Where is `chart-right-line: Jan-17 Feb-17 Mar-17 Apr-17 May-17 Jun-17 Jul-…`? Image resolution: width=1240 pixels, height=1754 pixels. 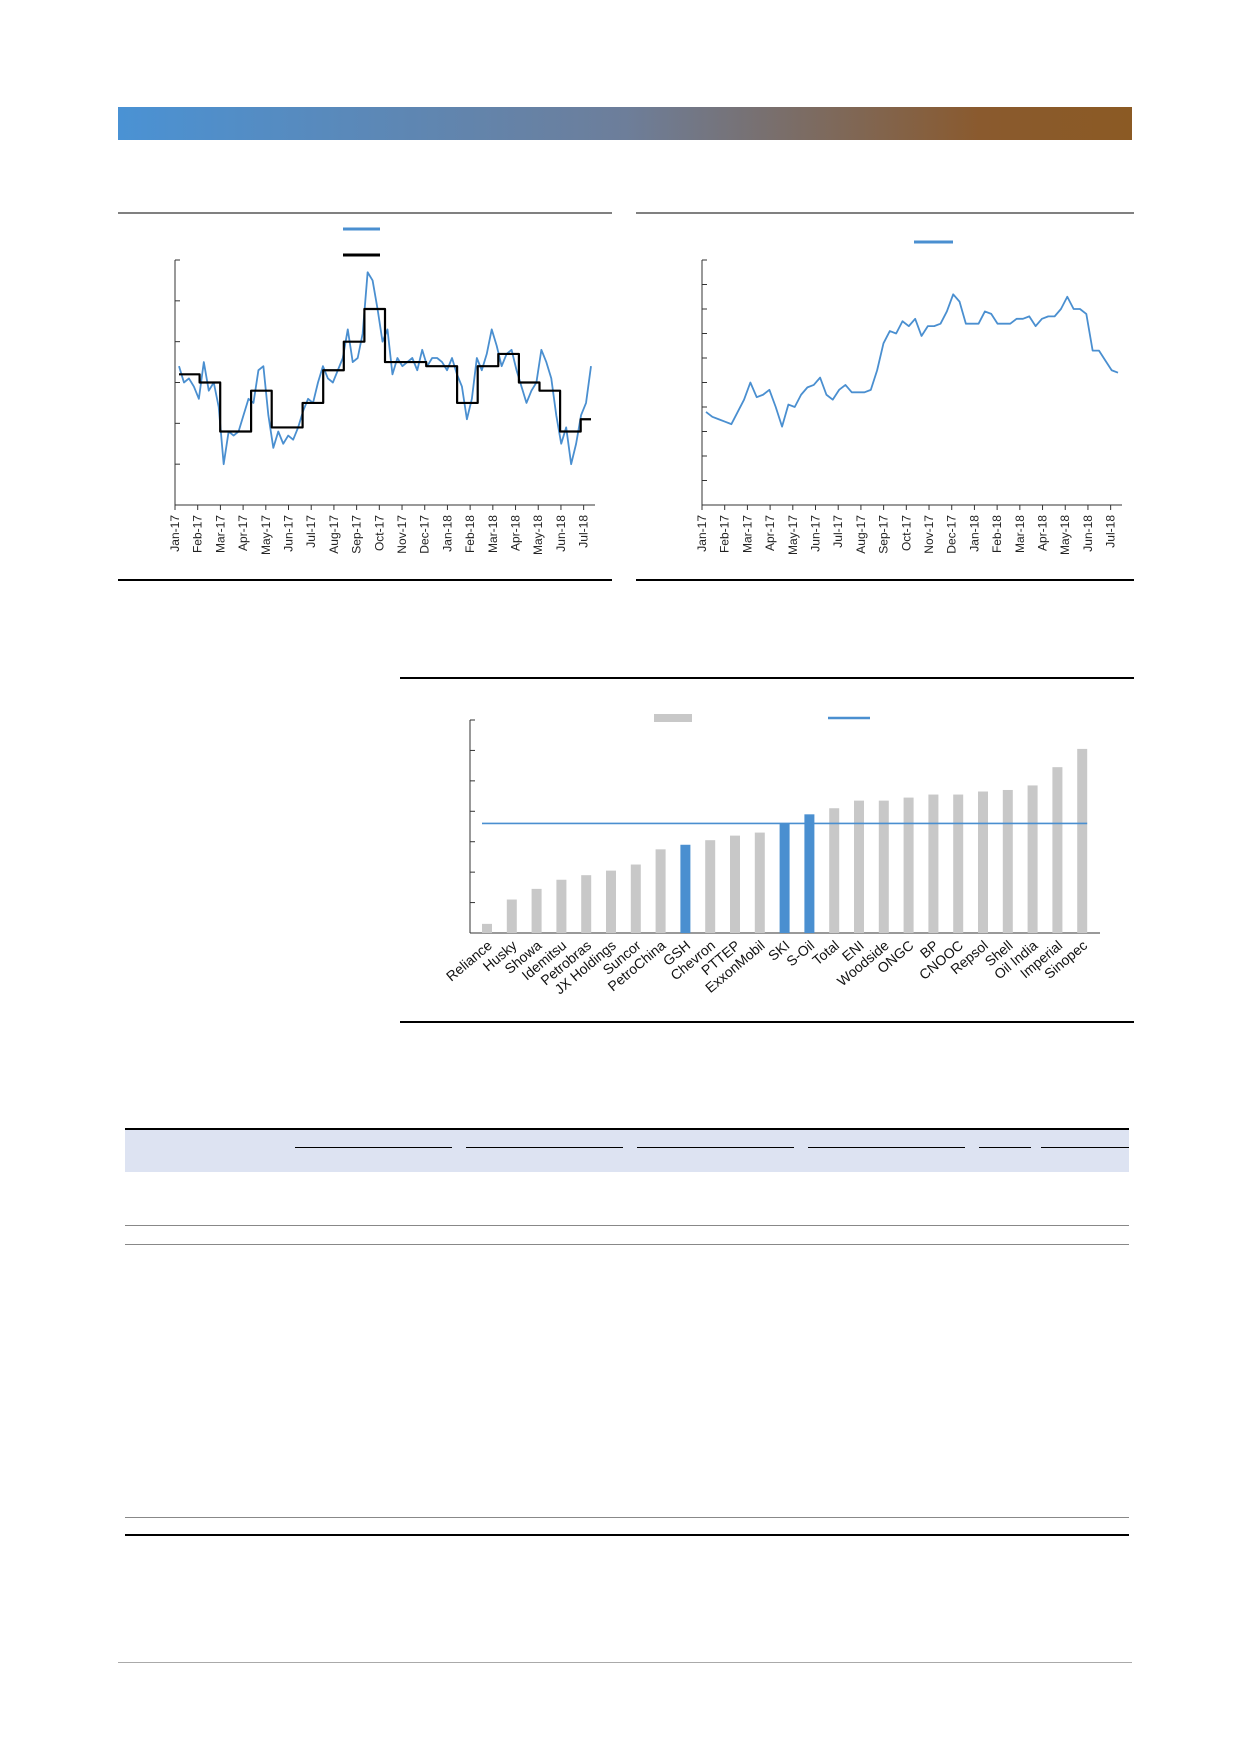
chart-right-line: Jan-17 Feb-17 Mar-17 Apr-17 May-17 Jun-17 Jul-… is located at coordinates (885, 396).